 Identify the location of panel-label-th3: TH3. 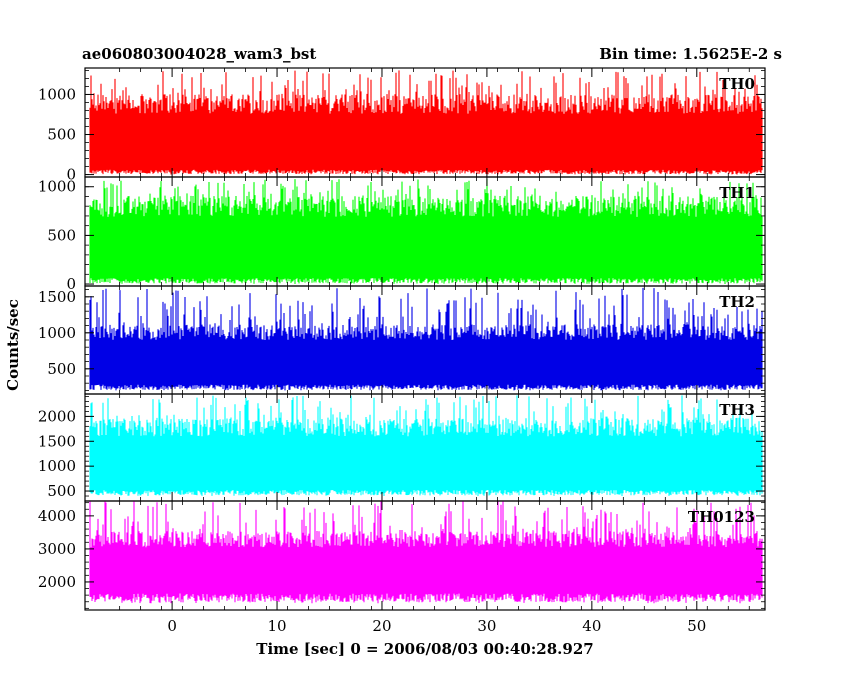
(737, 410).